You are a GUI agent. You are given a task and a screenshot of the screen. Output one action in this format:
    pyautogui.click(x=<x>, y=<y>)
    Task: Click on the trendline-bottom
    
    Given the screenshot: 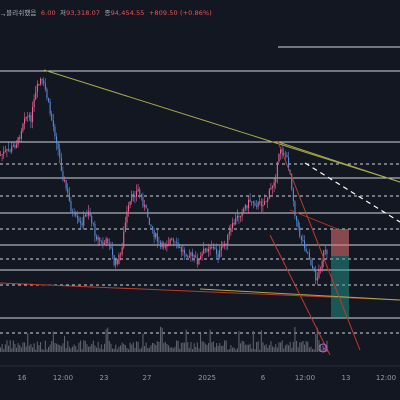 What is the action you would take?
    pyautogui.click(x=200, y=291)
    